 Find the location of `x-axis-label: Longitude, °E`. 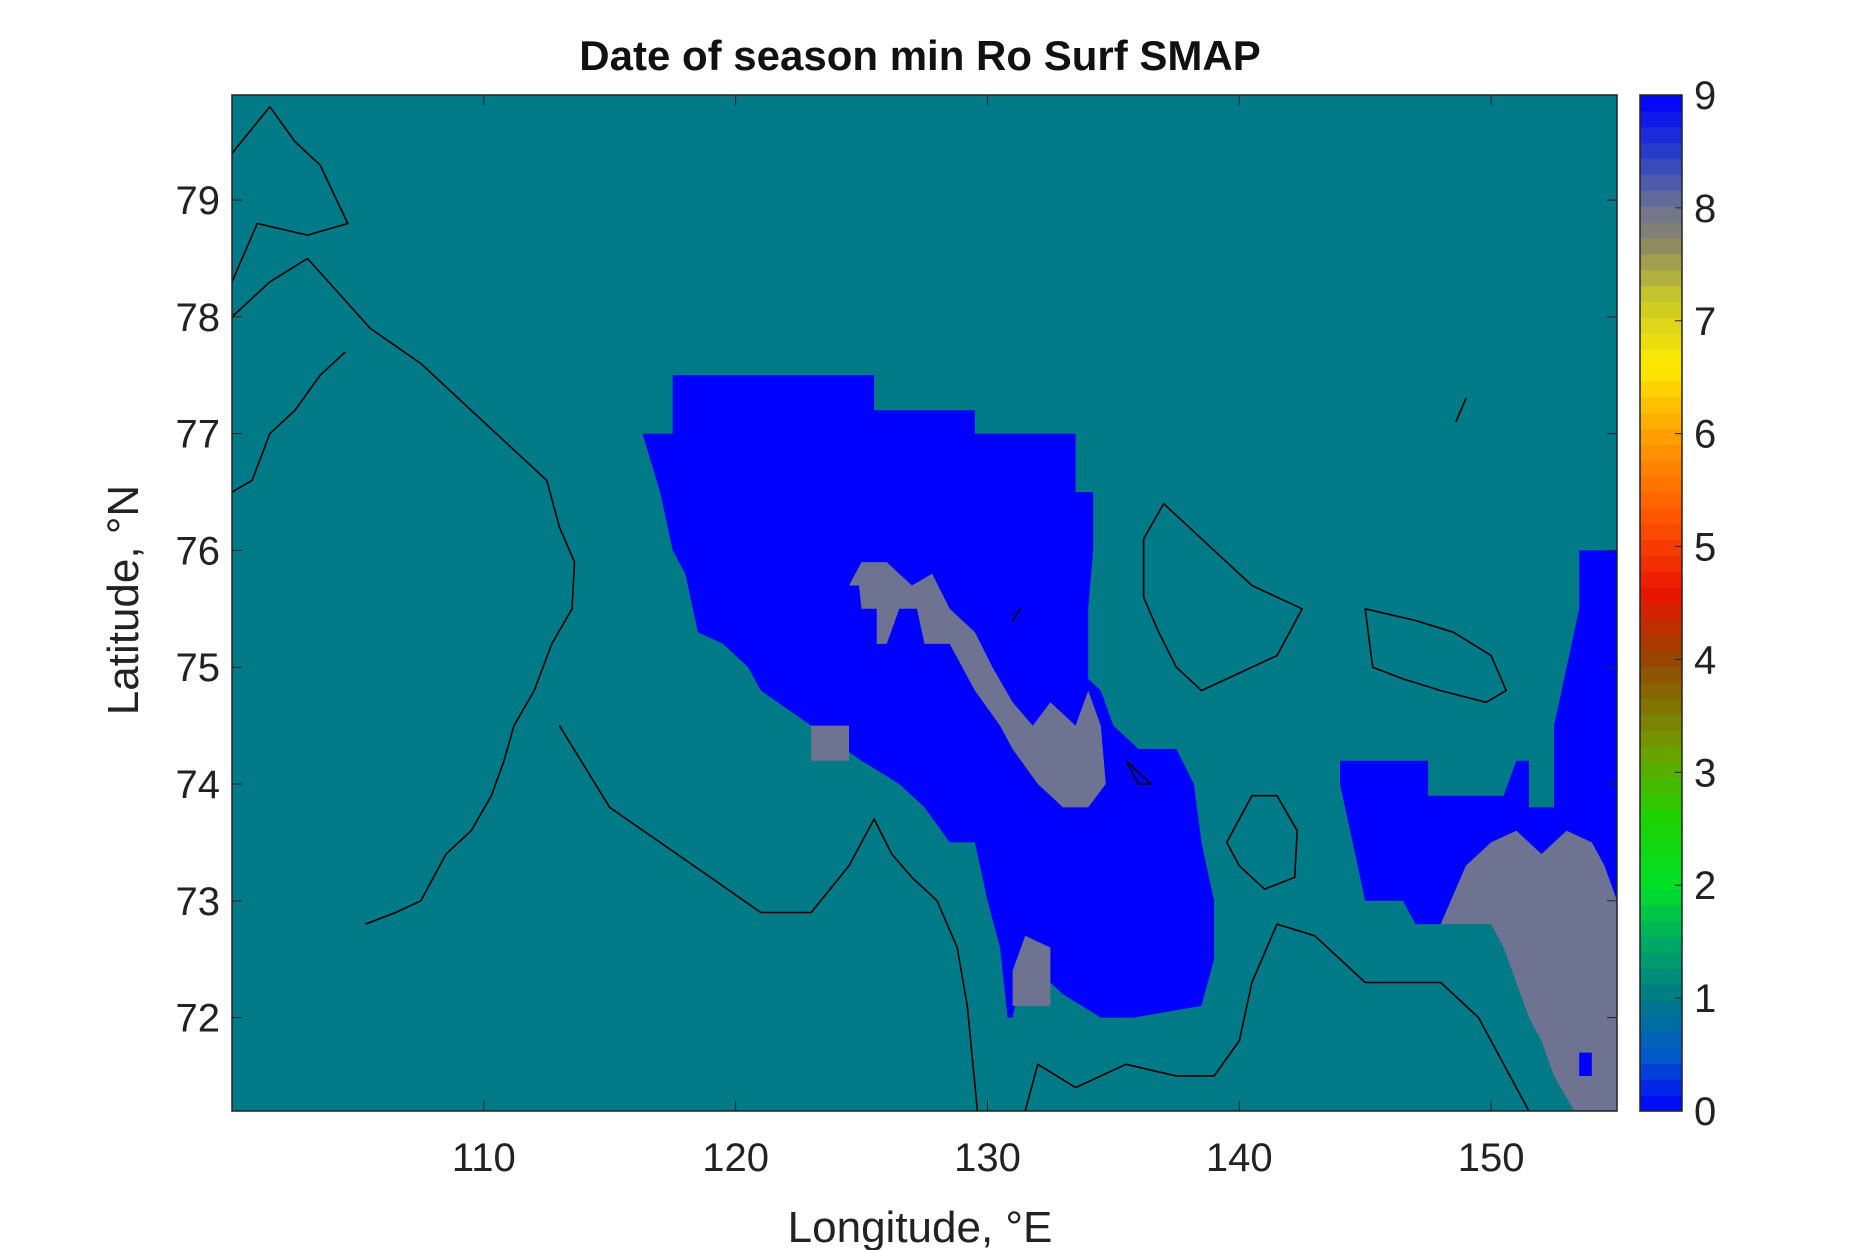

x-axis-label: Longitude, °E is located at coordinates (920, 1226).